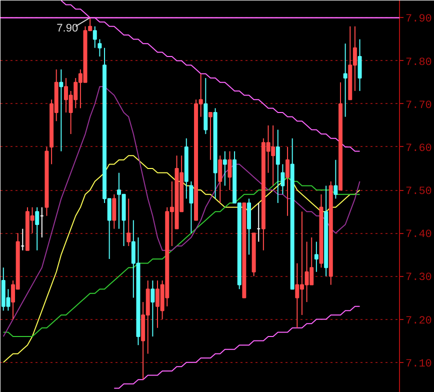 This screenshot has width=434, height=392. Describe the element at coordinates (419, 235) in the screenshot. I see `y-tick-label: 7.40` at that location.